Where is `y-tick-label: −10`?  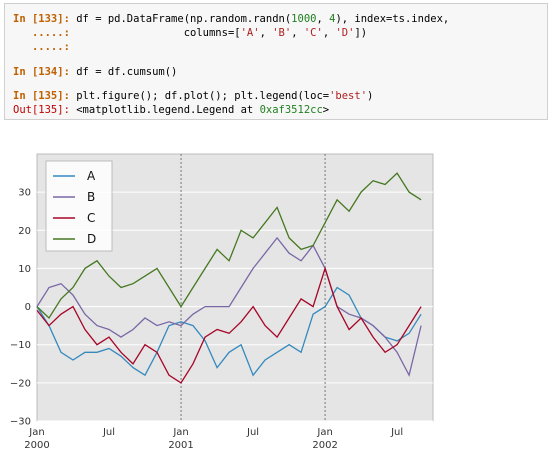
y-tick-label: −10 is located at coordinates (20, 345).